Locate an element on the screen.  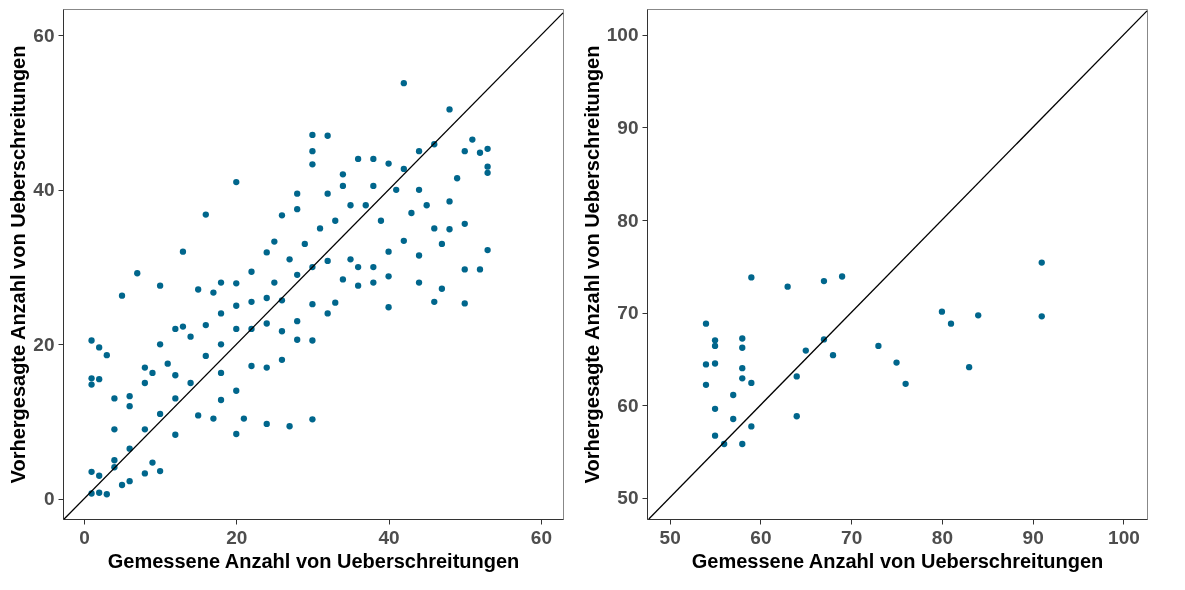
y-tick-label: 90 is located at coordinates (628, 127).